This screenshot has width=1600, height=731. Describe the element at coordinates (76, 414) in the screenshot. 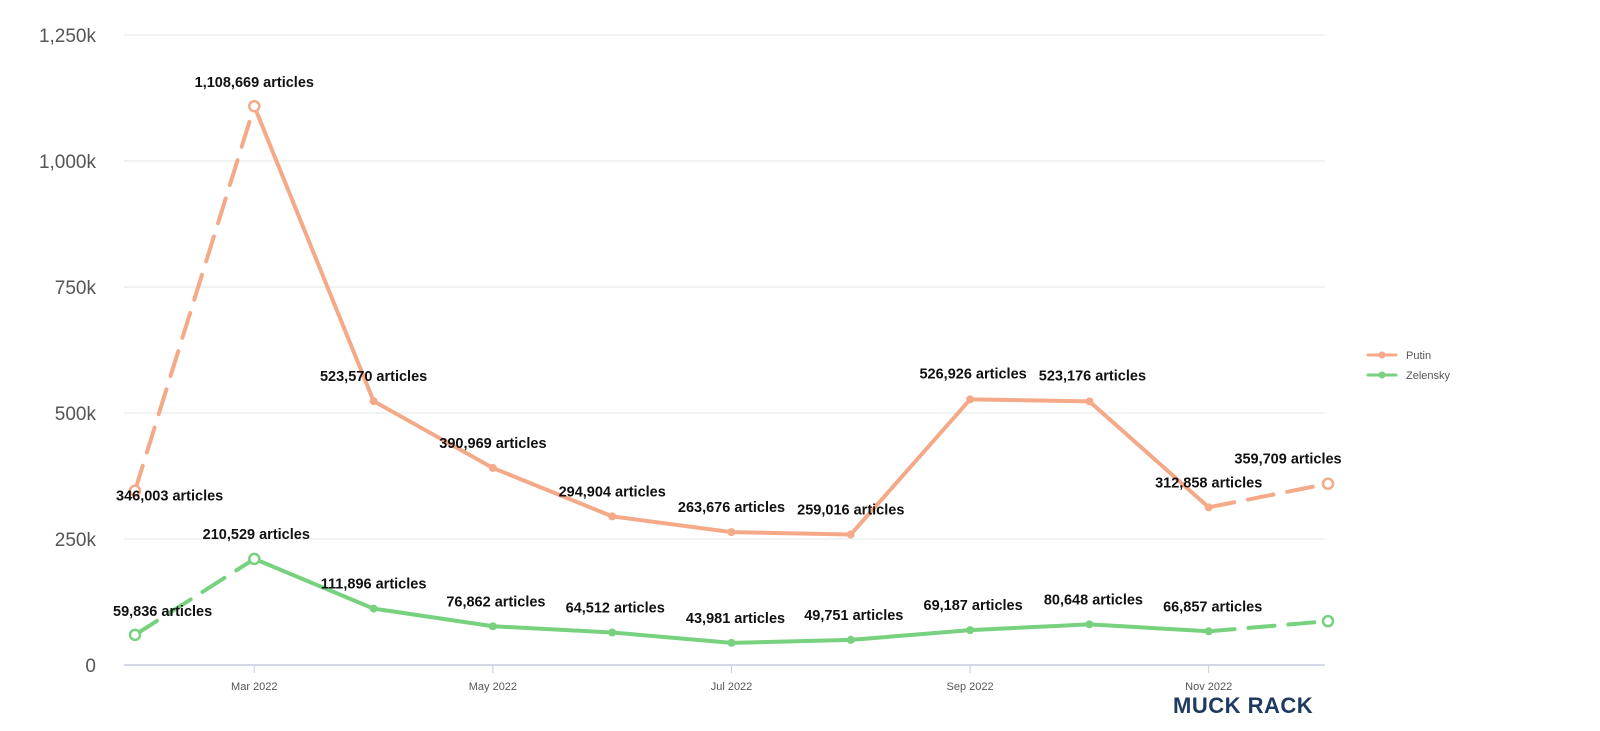

I see `y-tick-label: 500k` at that location.